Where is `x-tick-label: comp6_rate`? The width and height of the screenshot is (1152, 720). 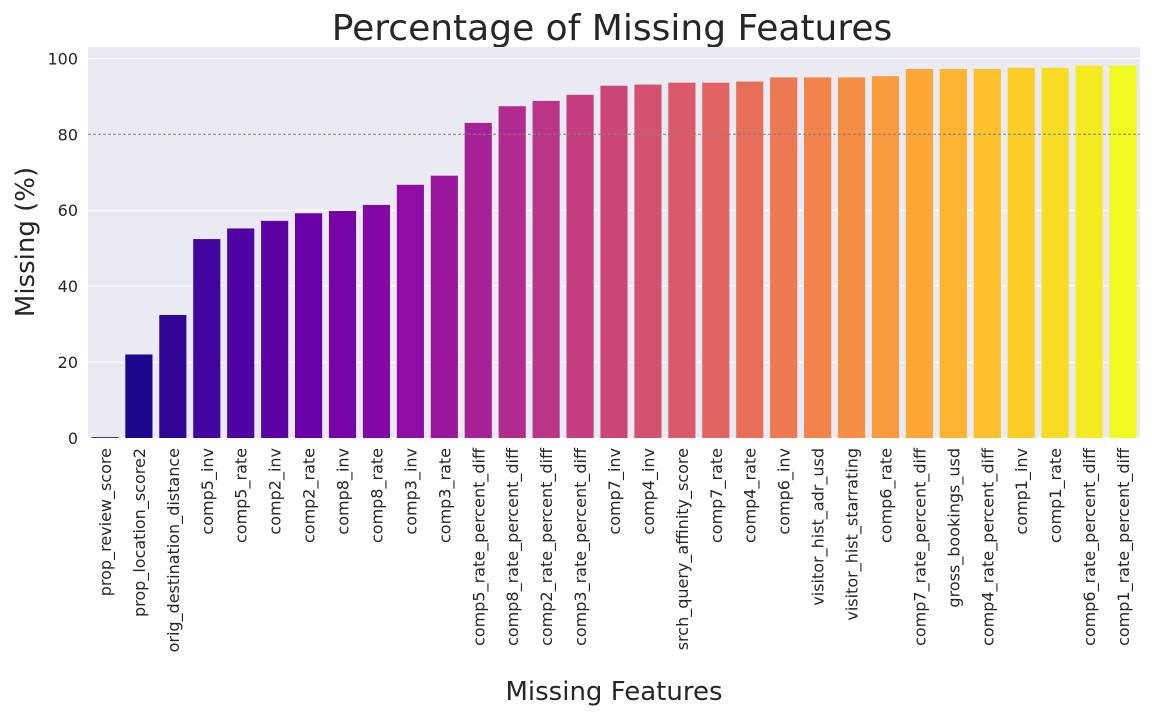
x-tick-label: comp6_rate is located at coordinates (886, 495).